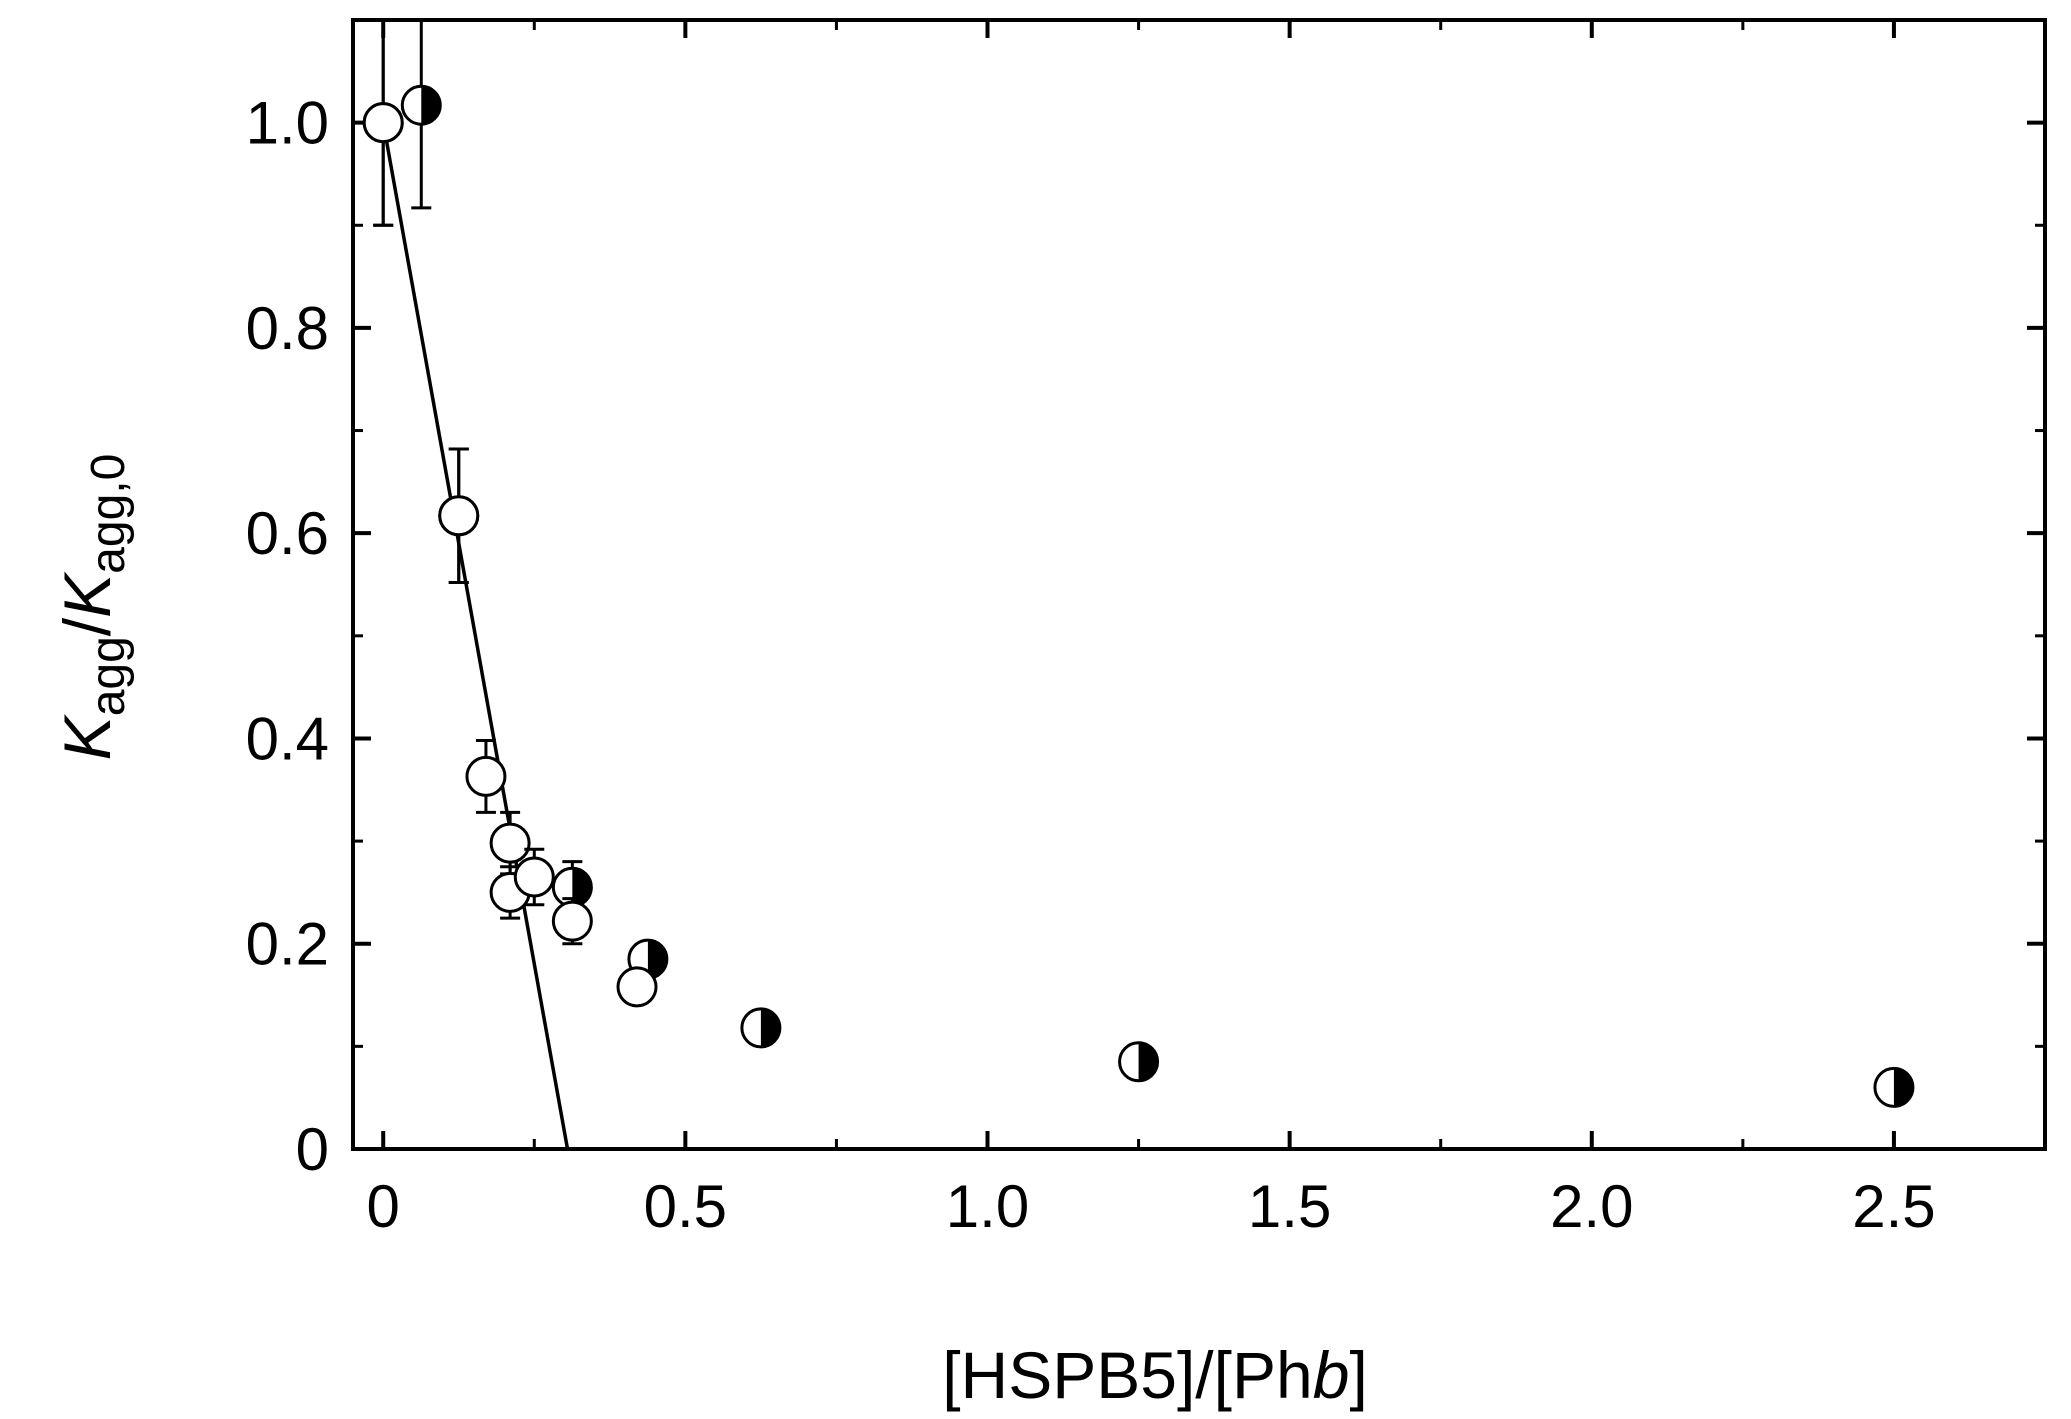 Image resolution: width=2071 pixels, height=1419 pixels. What do you see at coordinates (475, 636) in the screenshot?
I see `fit-line` at bounding box center [475, 636].